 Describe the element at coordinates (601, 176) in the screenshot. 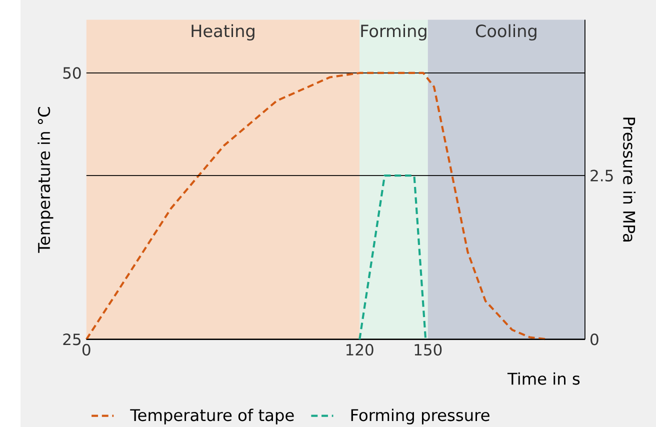

I see `y2-tick-label: 2.5` at that location.